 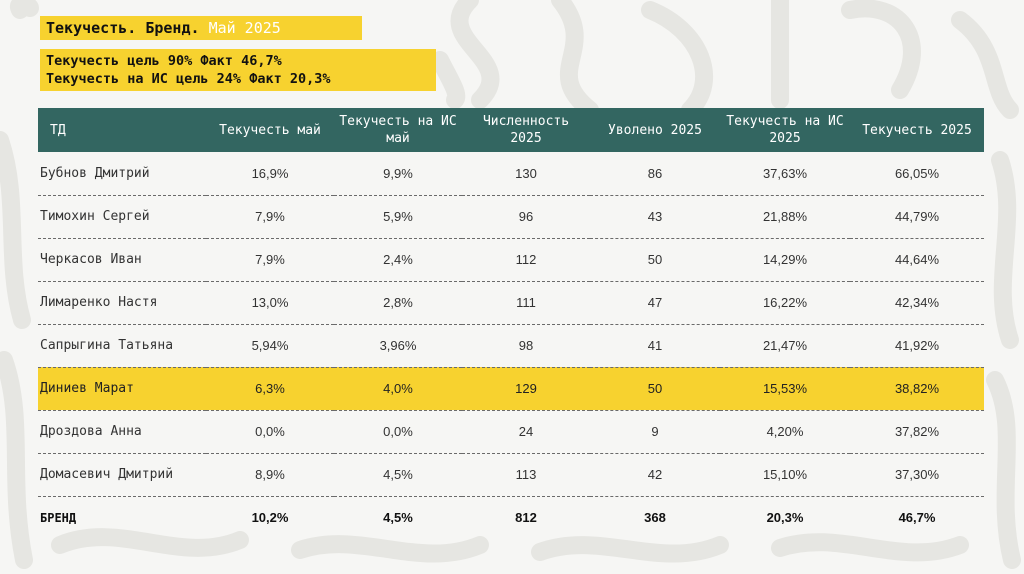 I want to click on report-title: Текучесть. Бренд. Май 2025, so click(x=201, y=28).